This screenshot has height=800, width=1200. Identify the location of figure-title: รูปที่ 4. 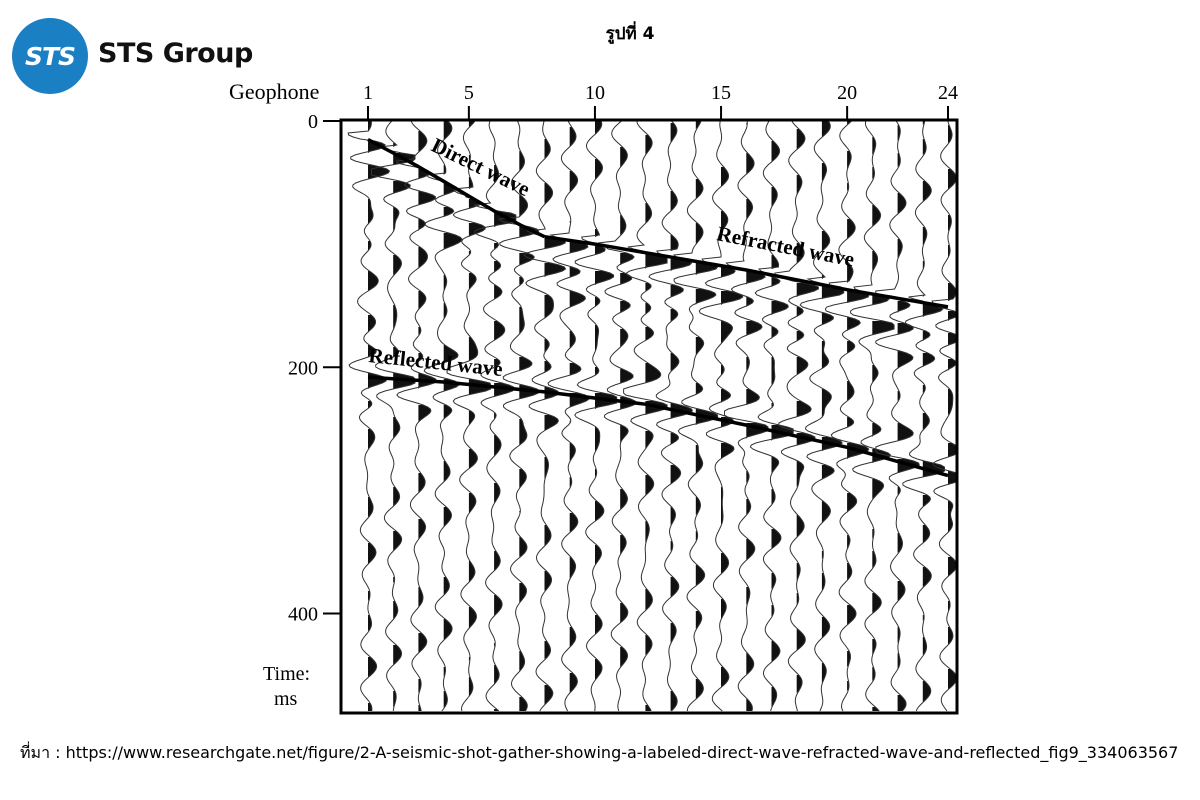
(630, 34).